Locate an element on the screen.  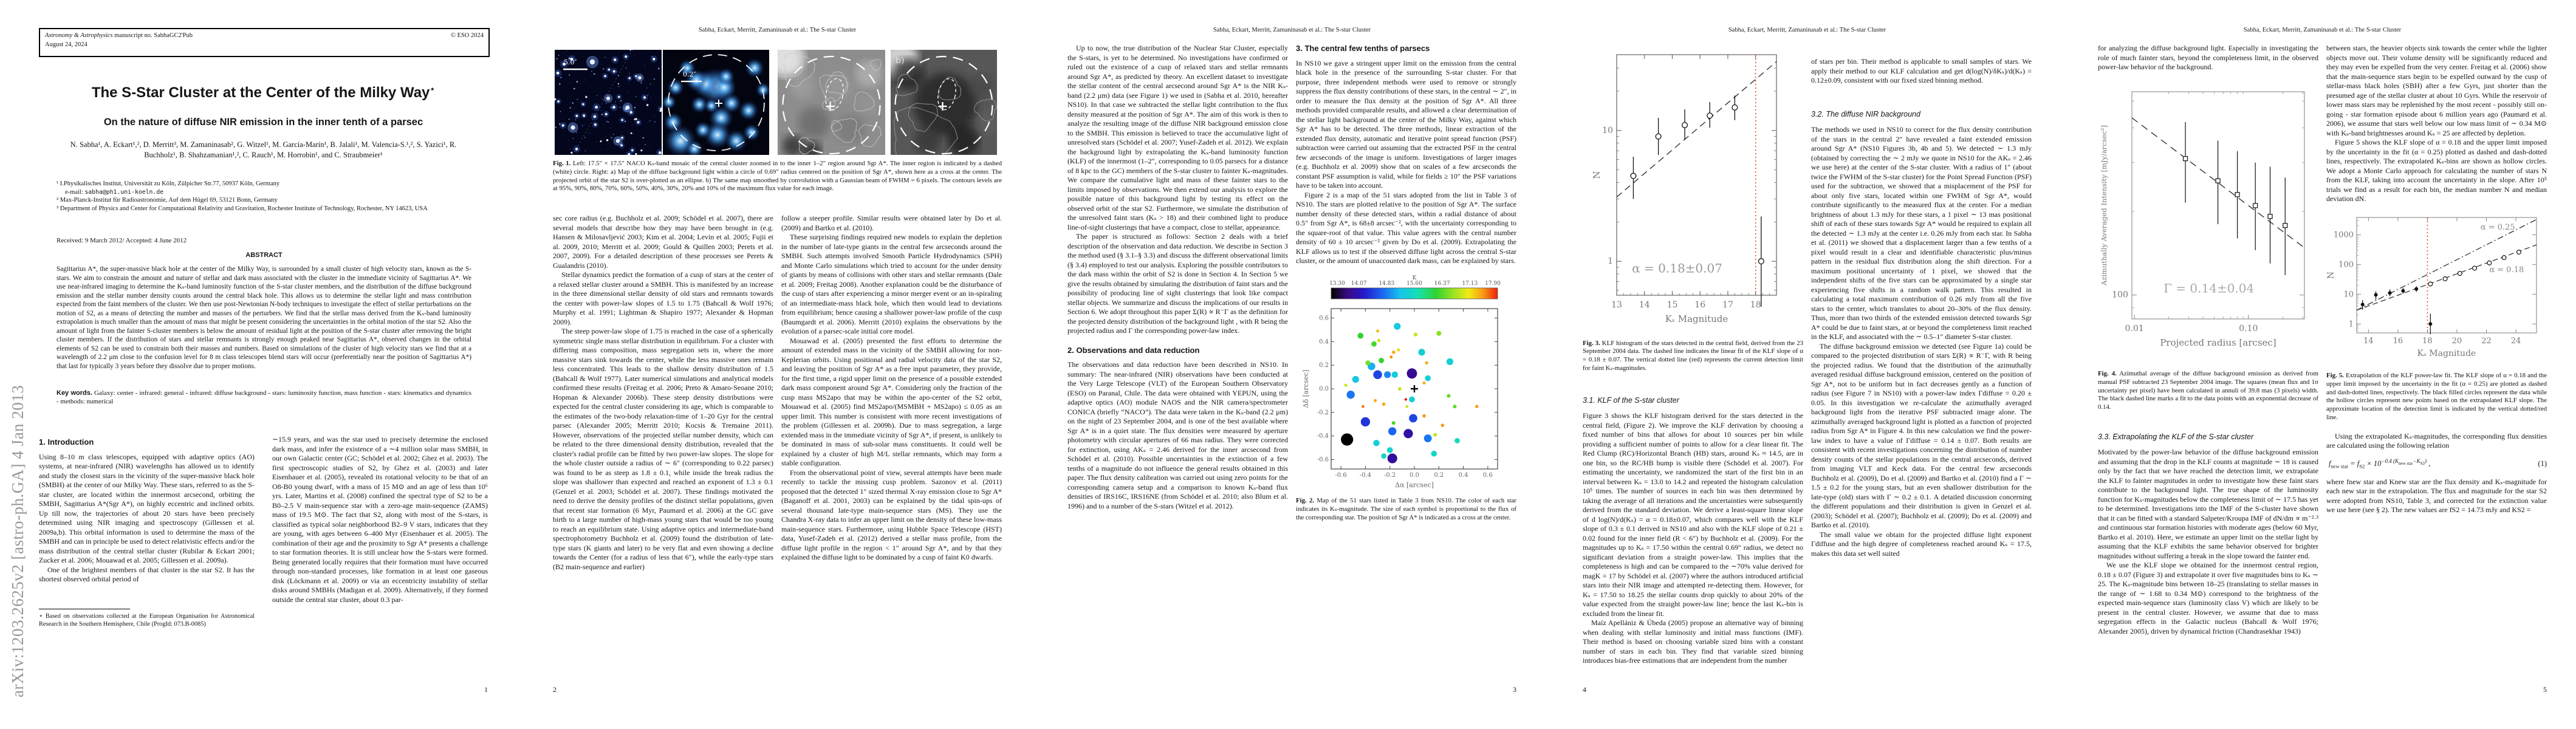
svg-text: 1000 is located at coordinates (2344, 235).